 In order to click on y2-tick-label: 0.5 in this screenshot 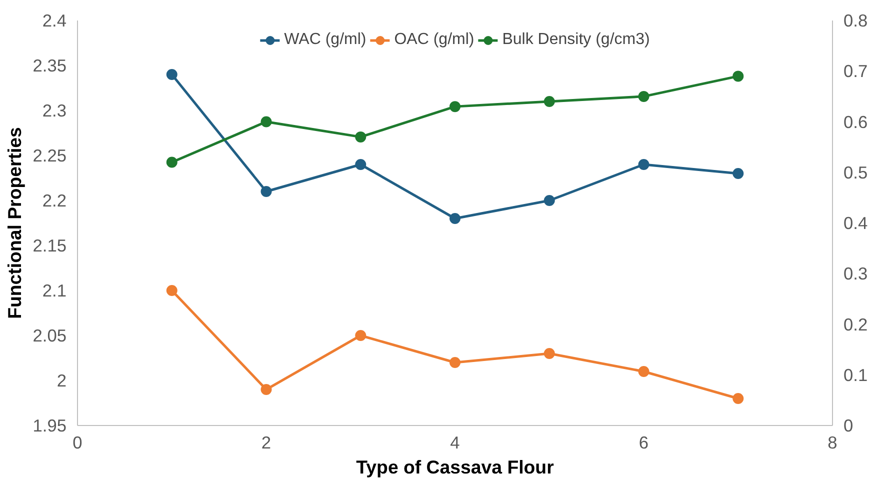, I will do `click(856, 172)`.